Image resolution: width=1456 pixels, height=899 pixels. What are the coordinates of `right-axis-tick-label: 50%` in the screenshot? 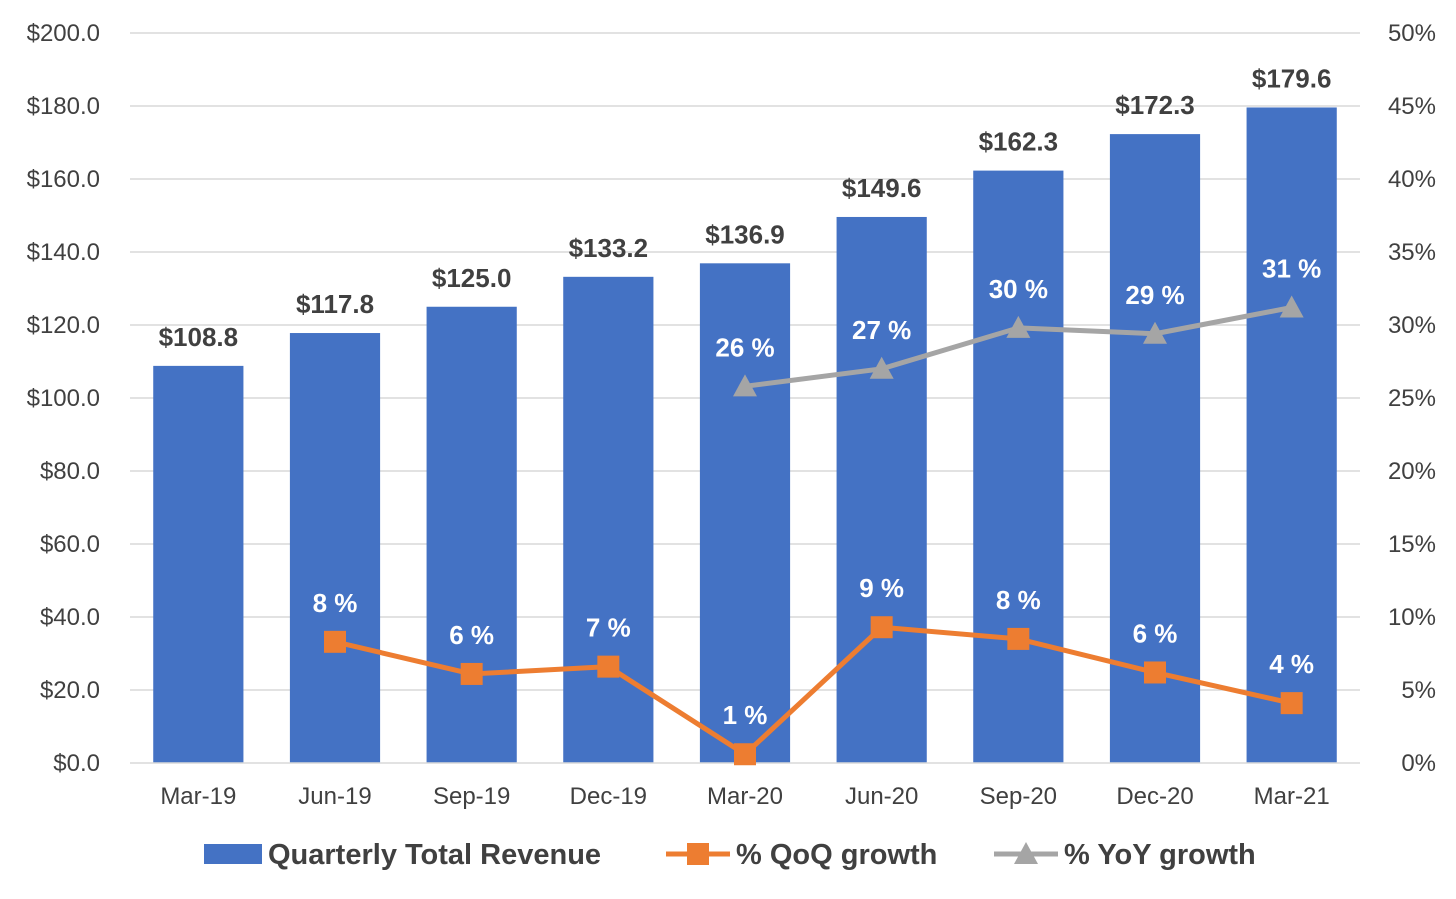 It's located at (1412, 33).